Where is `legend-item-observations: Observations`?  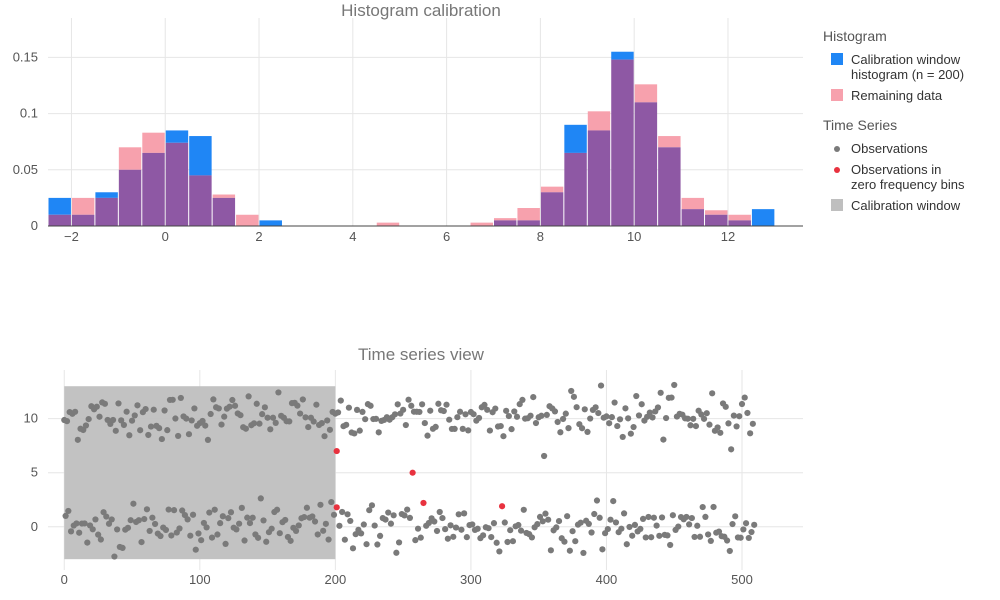 legend-item-observations: Observations is located at coordinates (910, 148).